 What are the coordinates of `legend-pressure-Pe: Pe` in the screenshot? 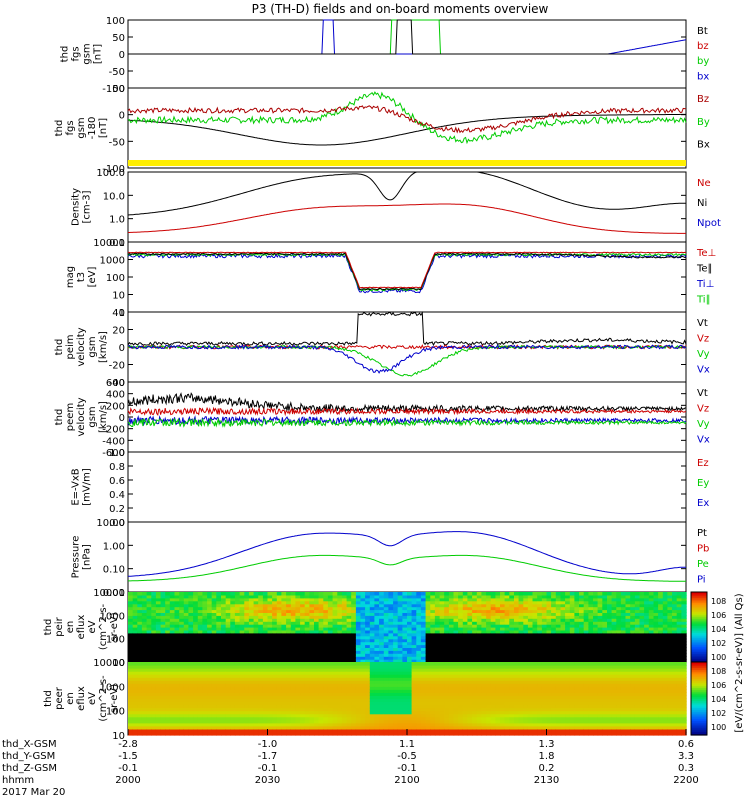 It's located at (703, 564).